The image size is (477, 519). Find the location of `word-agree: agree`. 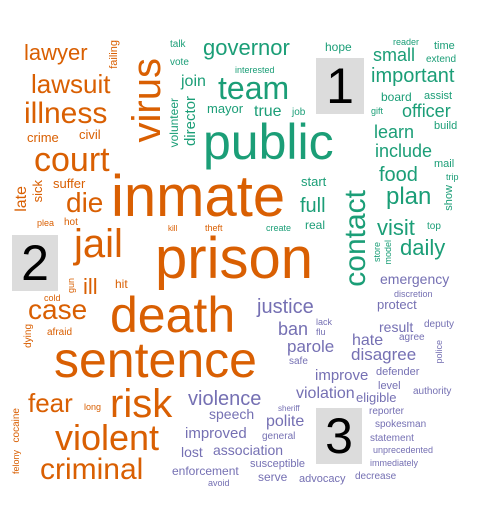

word-agree: agree is located at coordinates (412, 337).